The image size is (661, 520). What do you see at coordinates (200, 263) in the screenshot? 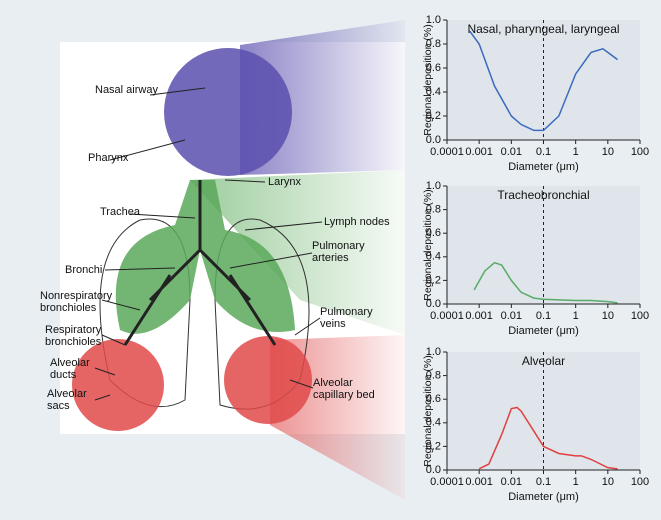
I see `airways` at bounding box center [200, 263].